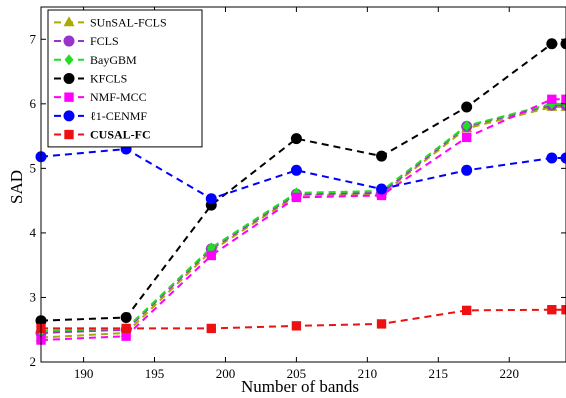  Describe the element at coordinates (118, 97) in the screenshot. I see `legend-label-4: NMF-MCC` at that location.